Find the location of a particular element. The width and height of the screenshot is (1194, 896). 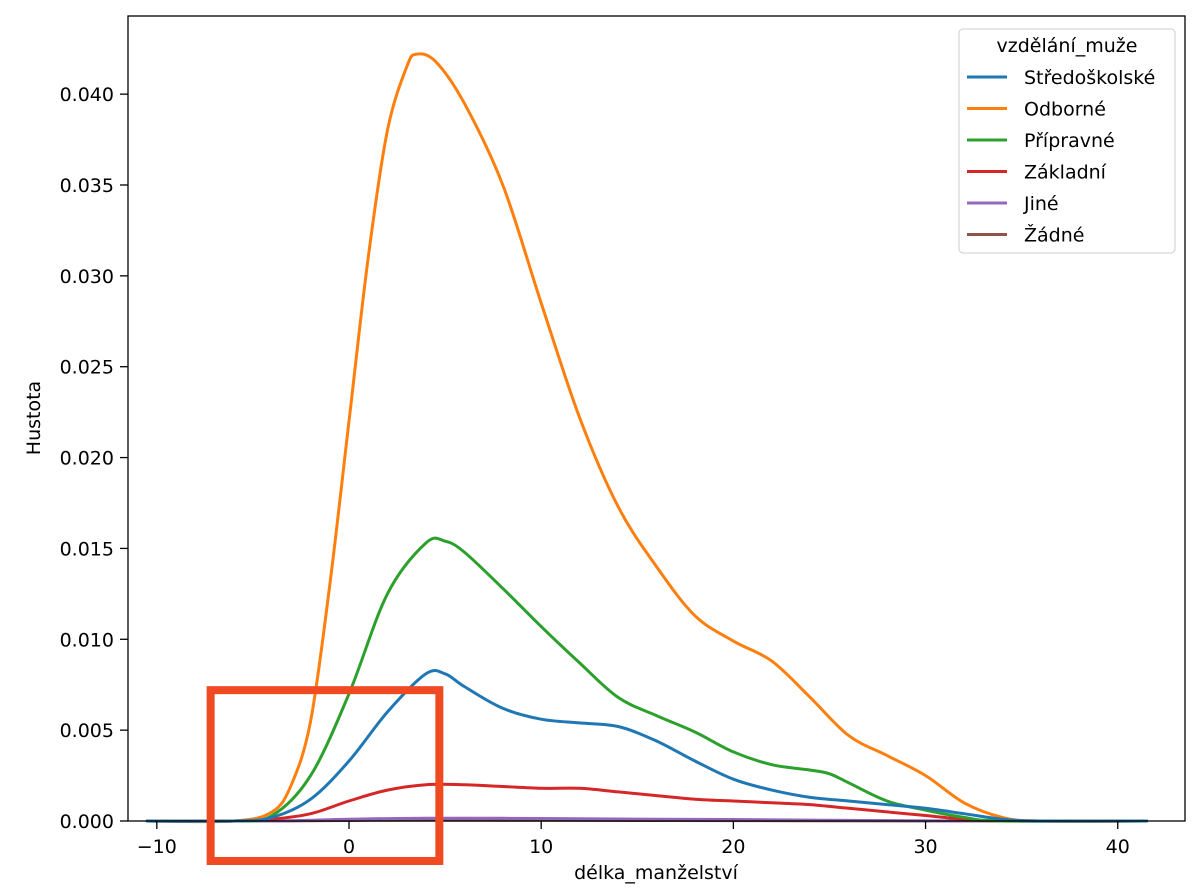

x-tick-label: 30 is located at coordinates (925, 847).